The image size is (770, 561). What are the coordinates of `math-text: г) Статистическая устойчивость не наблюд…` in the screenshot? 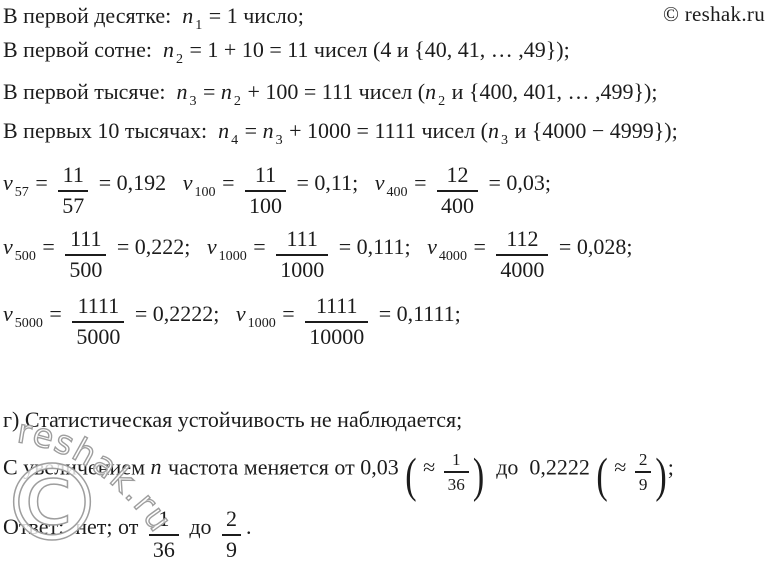 It's located at (233, 419).